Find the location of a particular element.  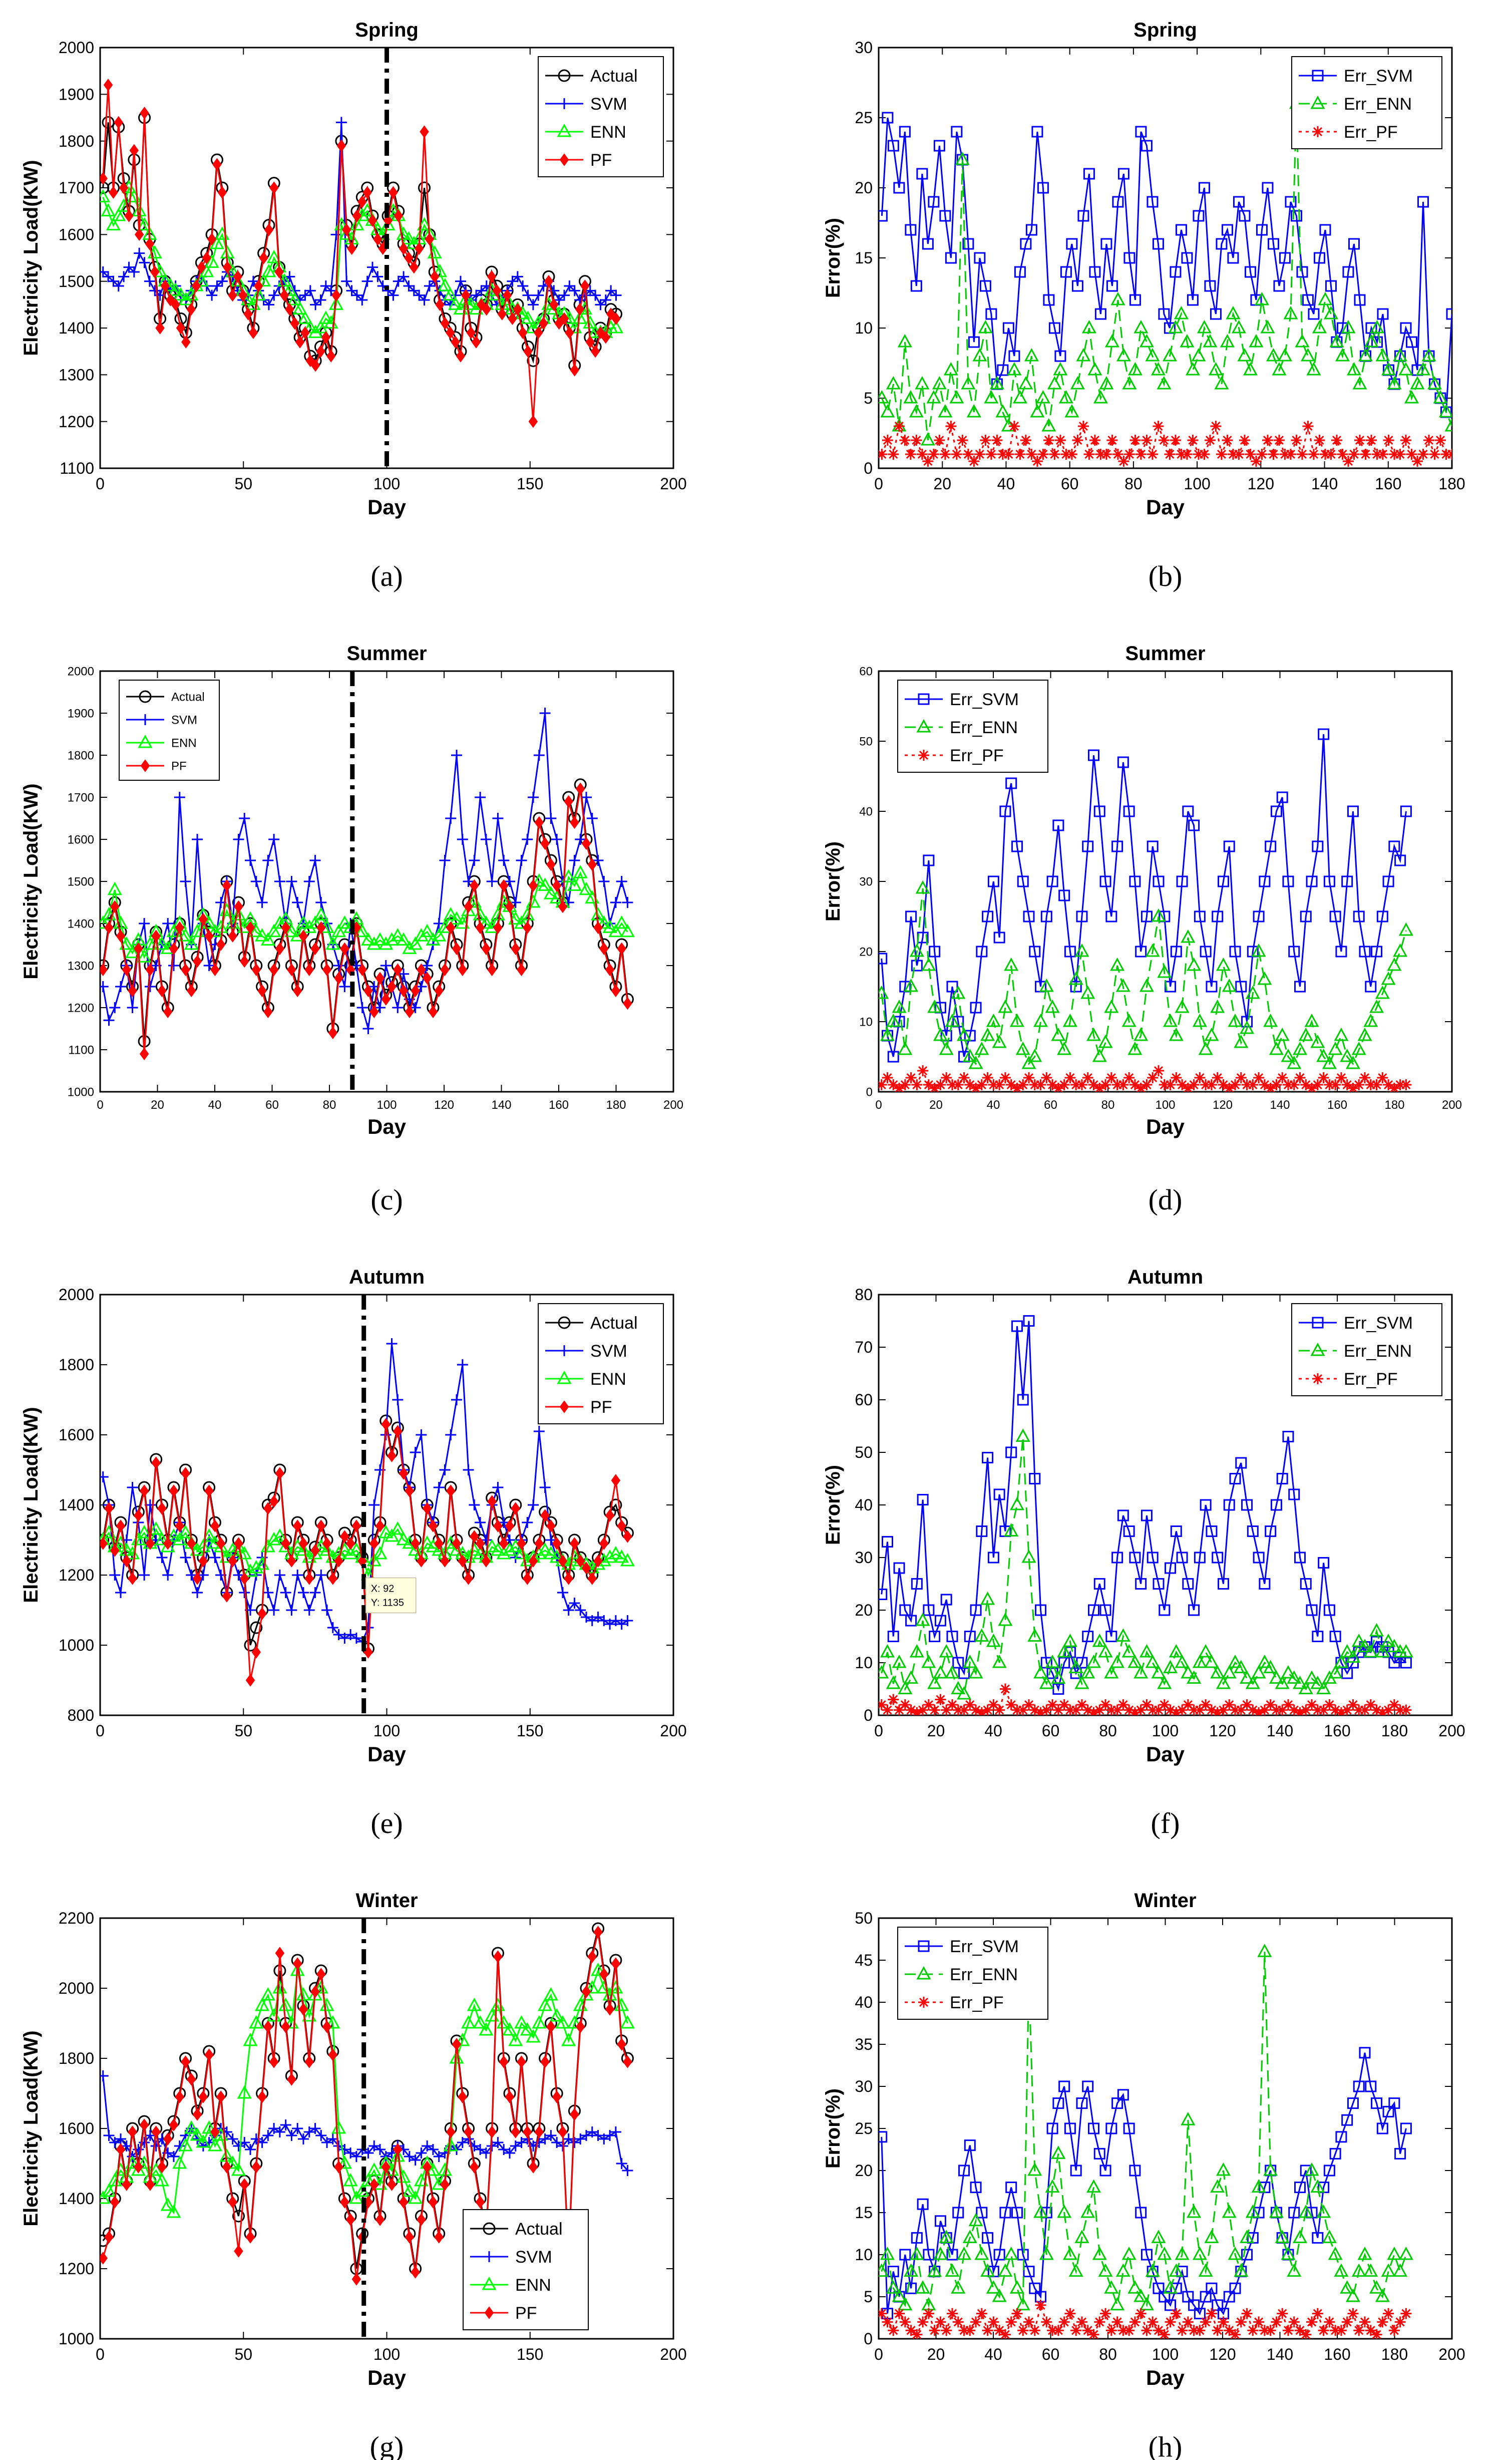

legend-label: PF is located at coordinates (601, 160).